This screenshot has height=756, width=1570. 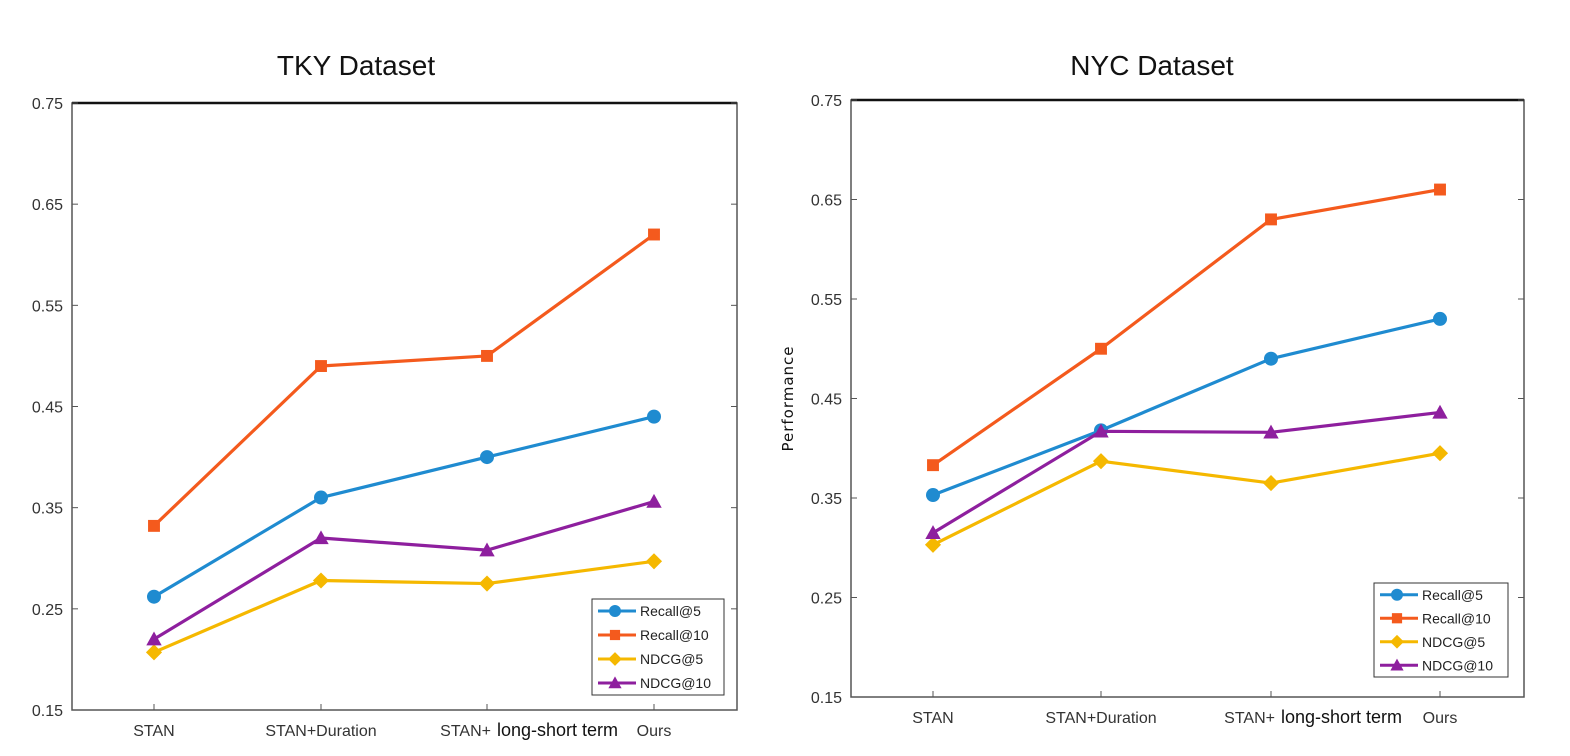 What do you see at coordinates (1152, 65) in the screenshot?
I see `chart-title: NYC Dataset` at bounding box center [1152, 65].